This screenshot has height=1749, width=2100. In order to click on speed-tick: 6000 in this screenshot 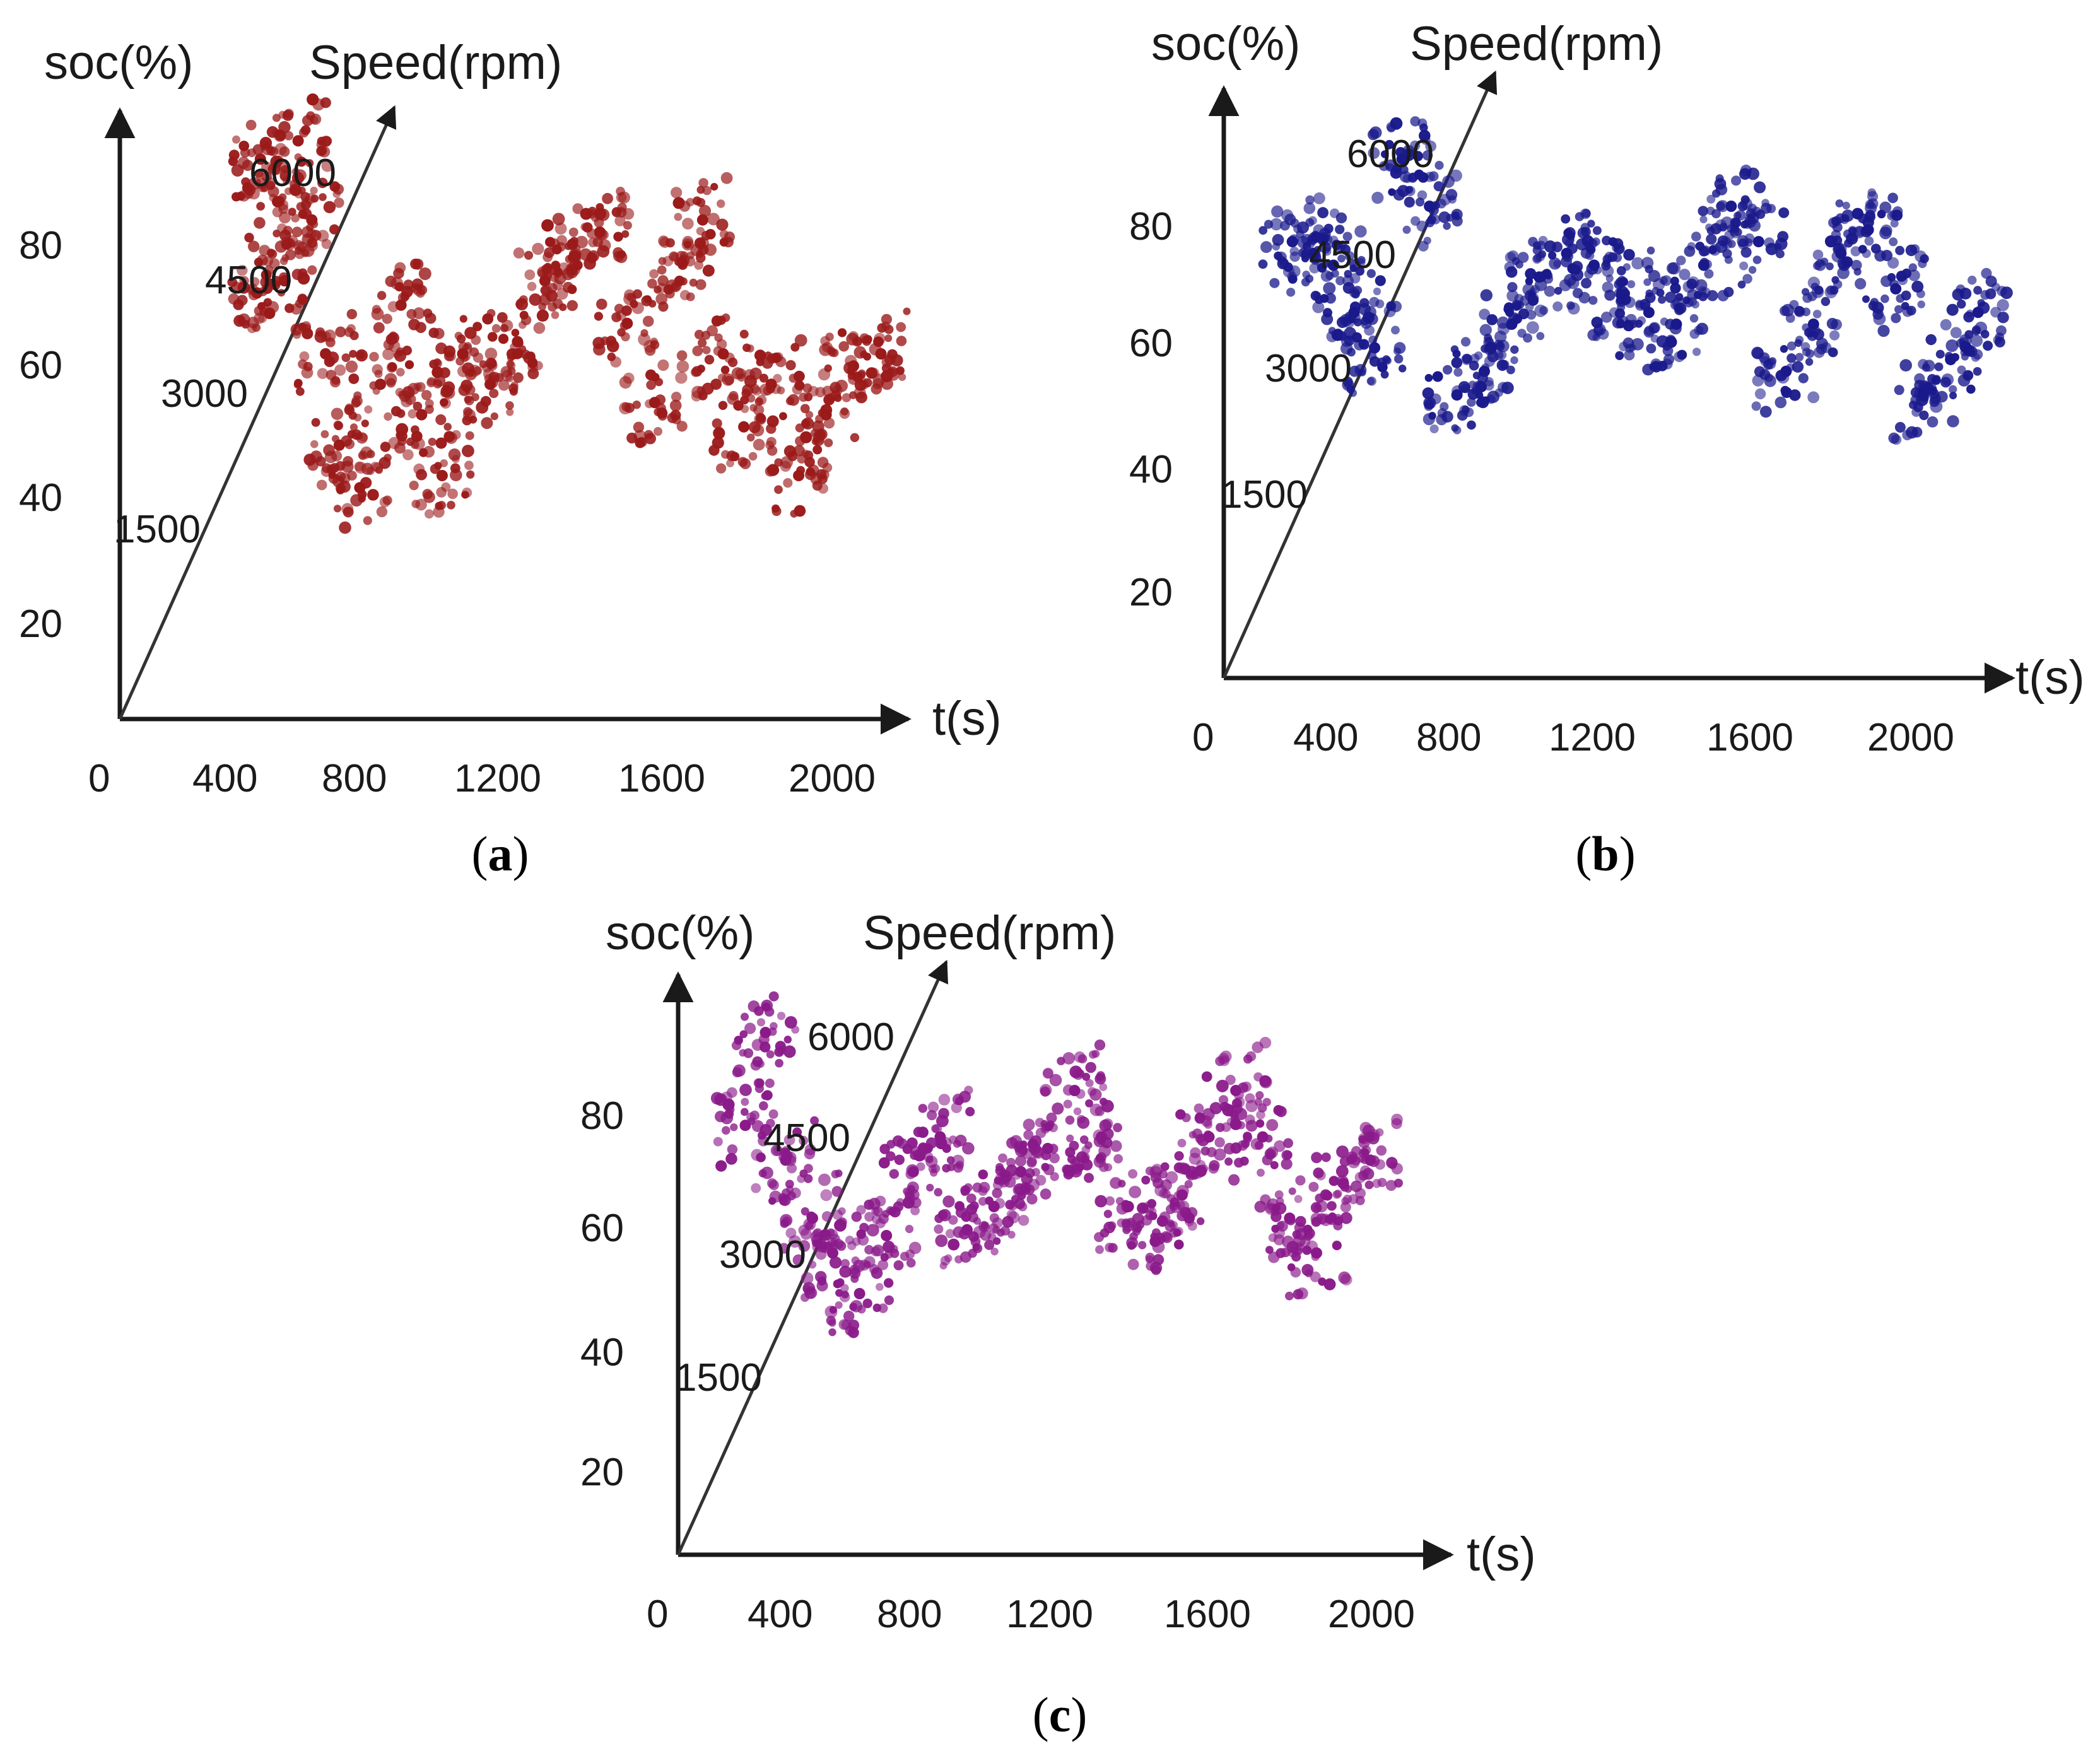, I will do `click(1390, 154)`.